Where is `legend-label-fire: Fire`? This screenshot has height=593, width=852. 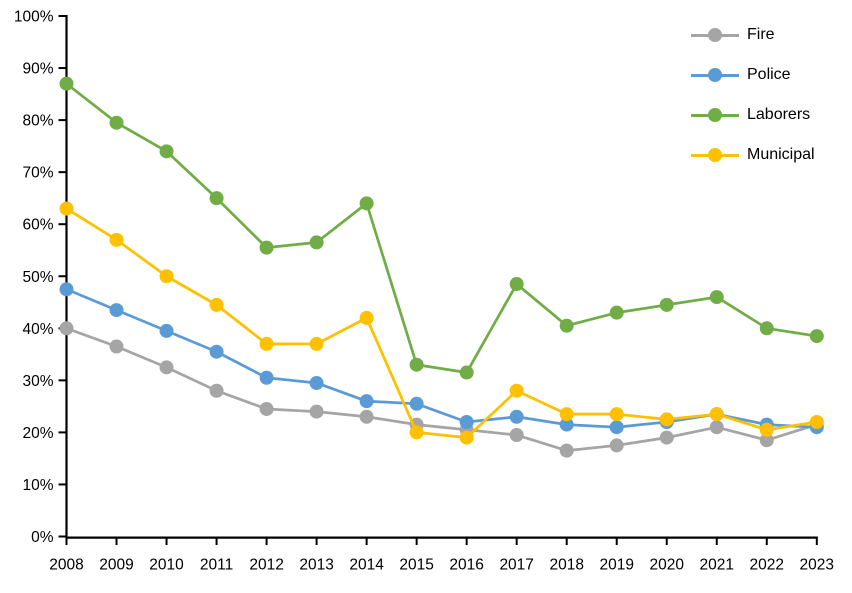 legend-label-fire: Fire is located at coordinates (761, 34).